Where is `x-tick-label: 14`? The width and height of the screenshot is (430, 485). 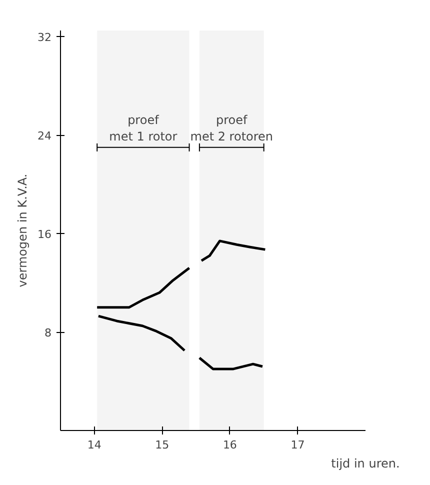 x-tick-label: 14 is located at coordinates (94, 445).